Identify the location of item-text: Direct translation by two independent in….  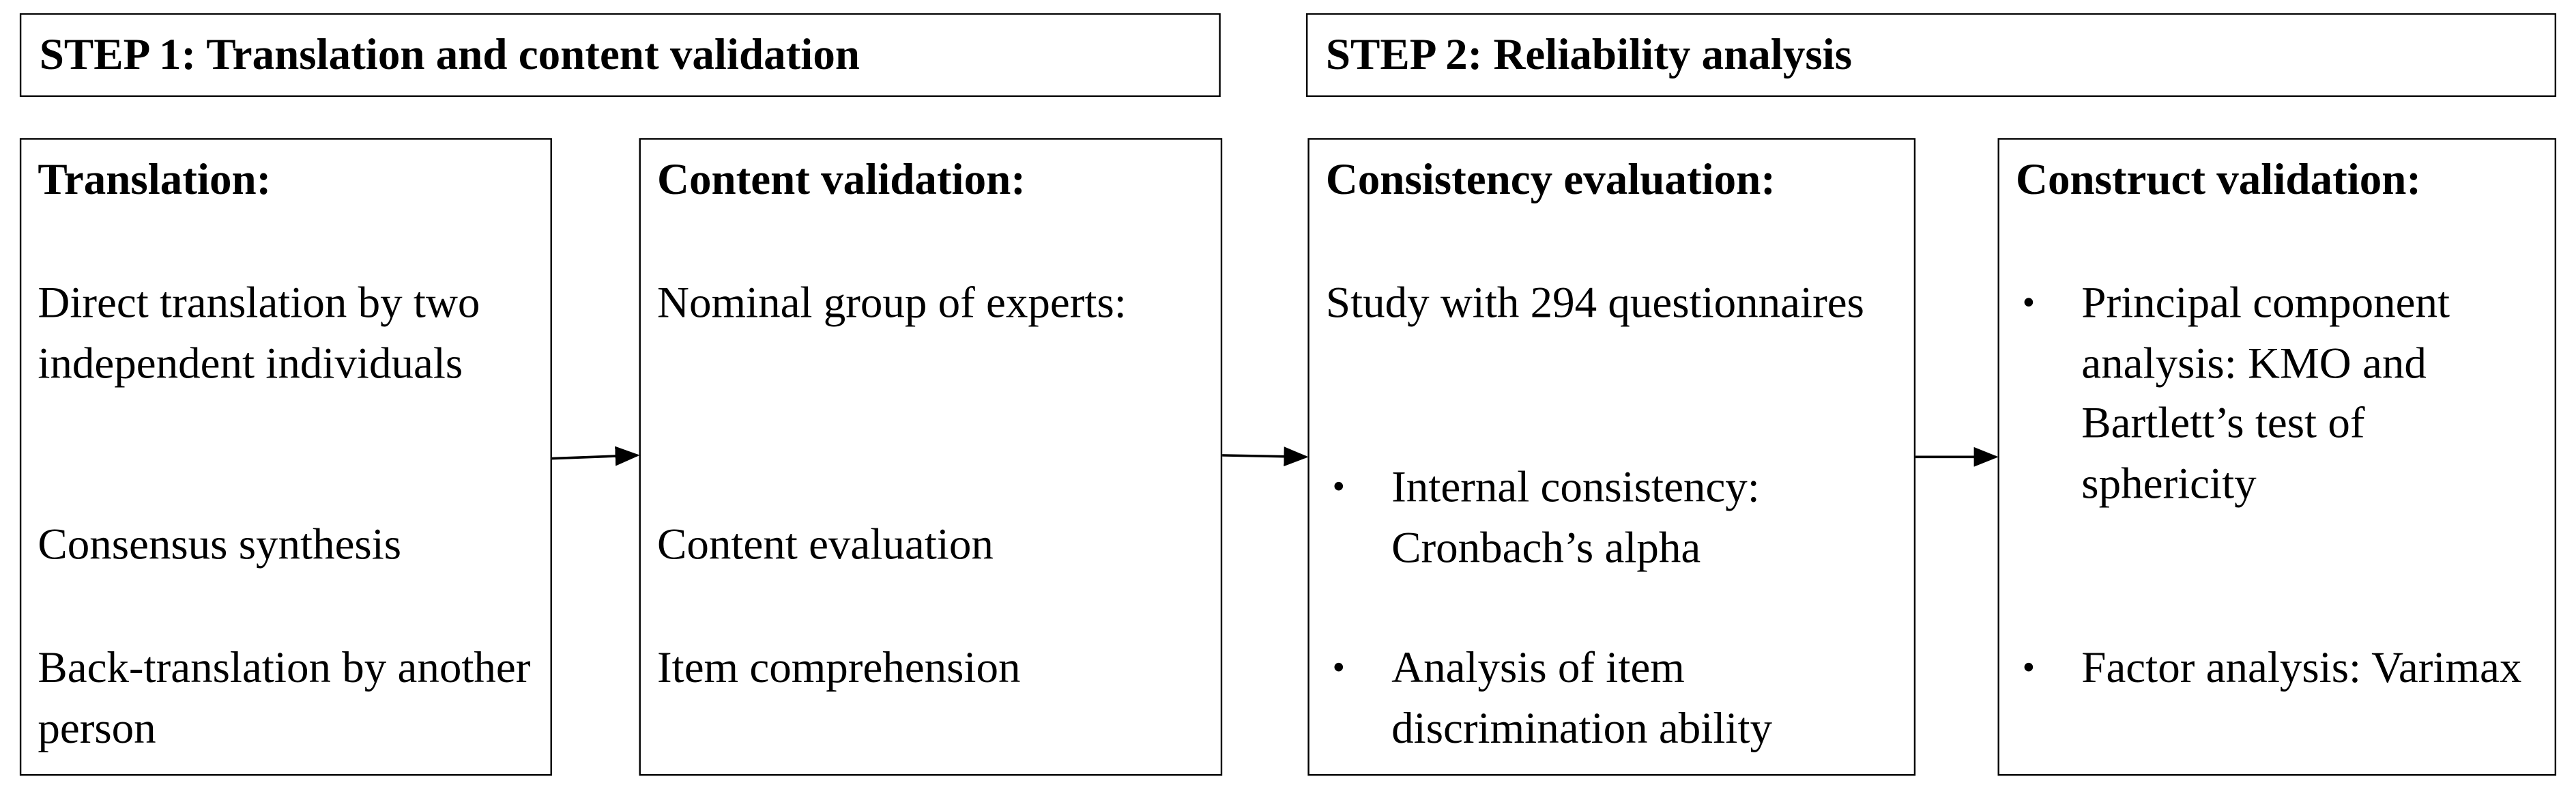
(259, 332).